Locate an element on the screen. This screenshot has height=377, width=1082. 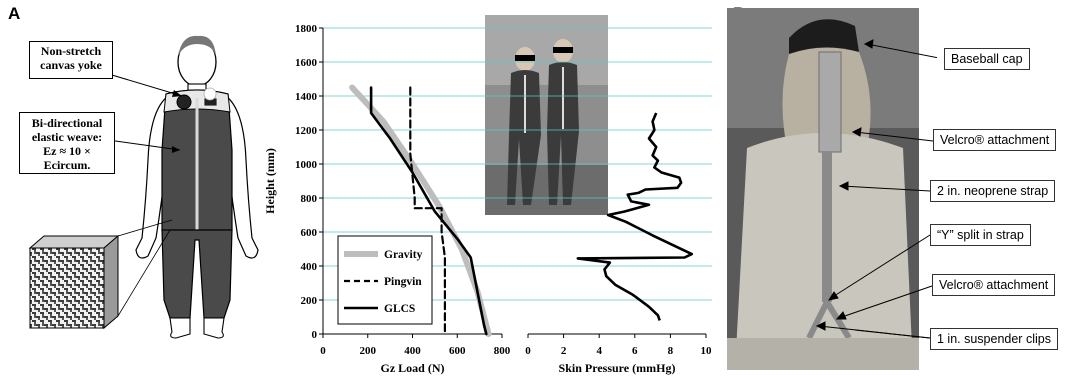
yoke-callout-text: Non-stretch canvas yoke is located at coordinates (71, 58).